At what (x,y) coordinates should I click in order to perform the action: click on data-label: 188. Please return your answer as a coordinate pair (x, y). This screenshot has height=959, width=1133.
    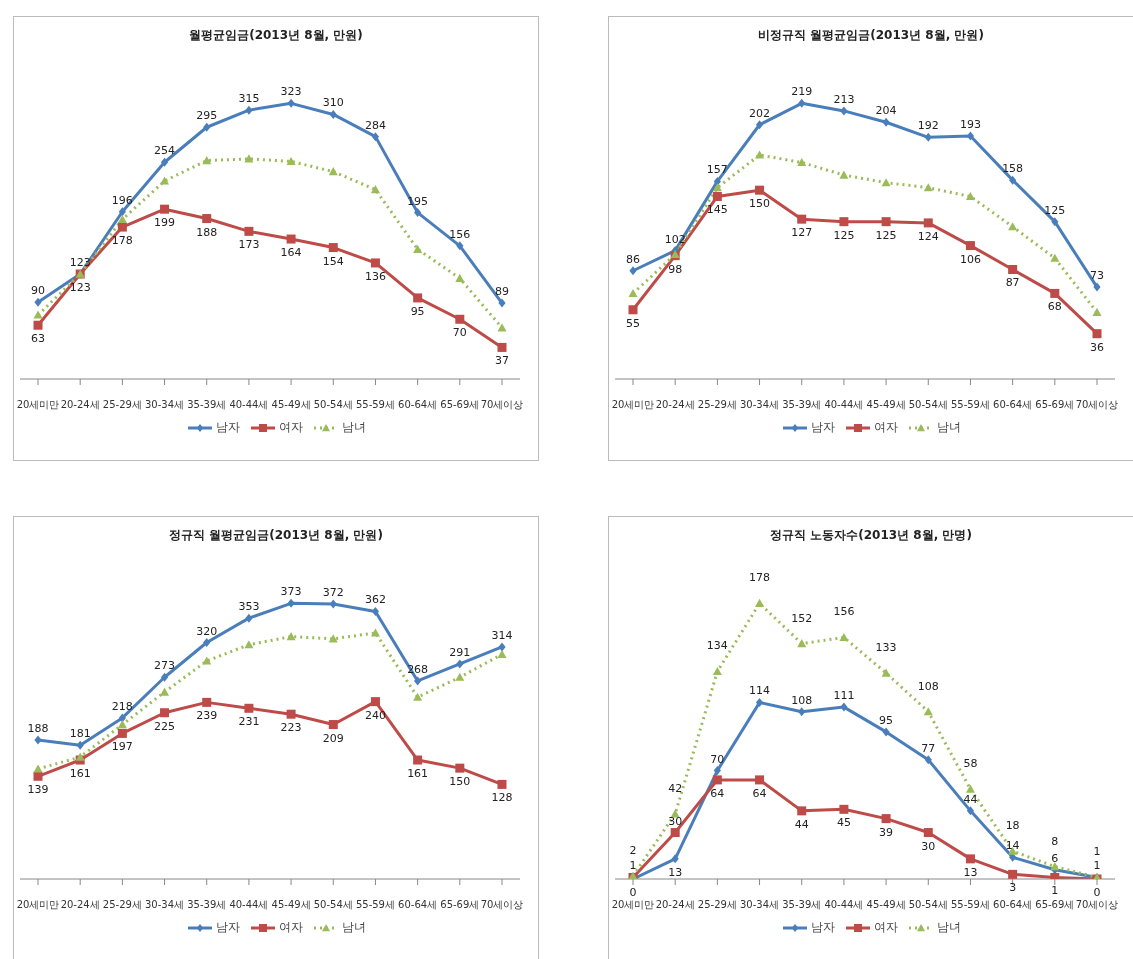
    Looking at the image, I should click on (38, 729).